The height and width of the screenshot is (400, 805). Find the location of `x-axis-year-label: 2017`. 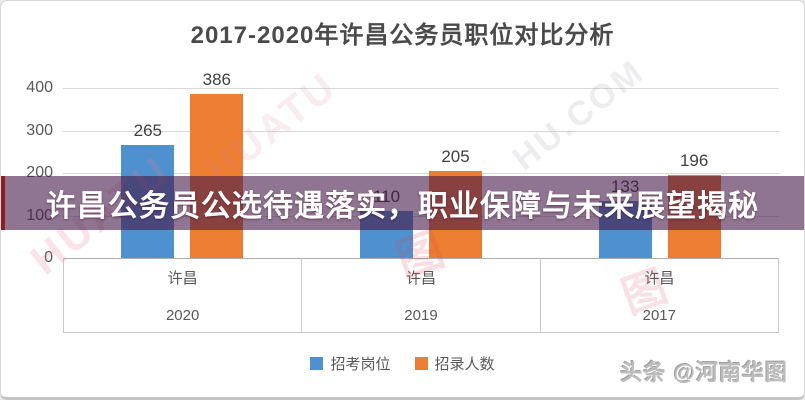

x-axis-year-label: 2017 is located at coordinates (659, 315).